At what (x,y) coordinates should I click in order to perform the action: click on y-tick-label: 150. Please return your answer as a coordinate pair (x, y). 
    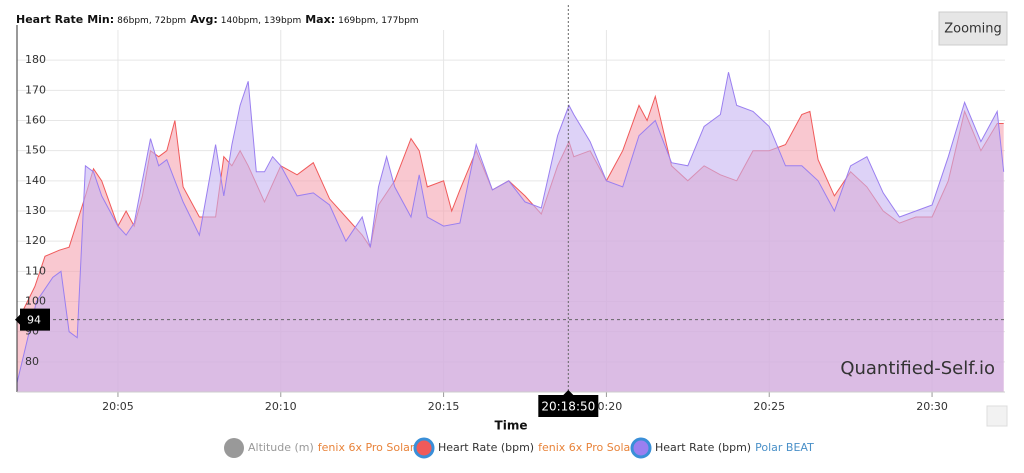
    Looking at the image, I should click on (35, 150).